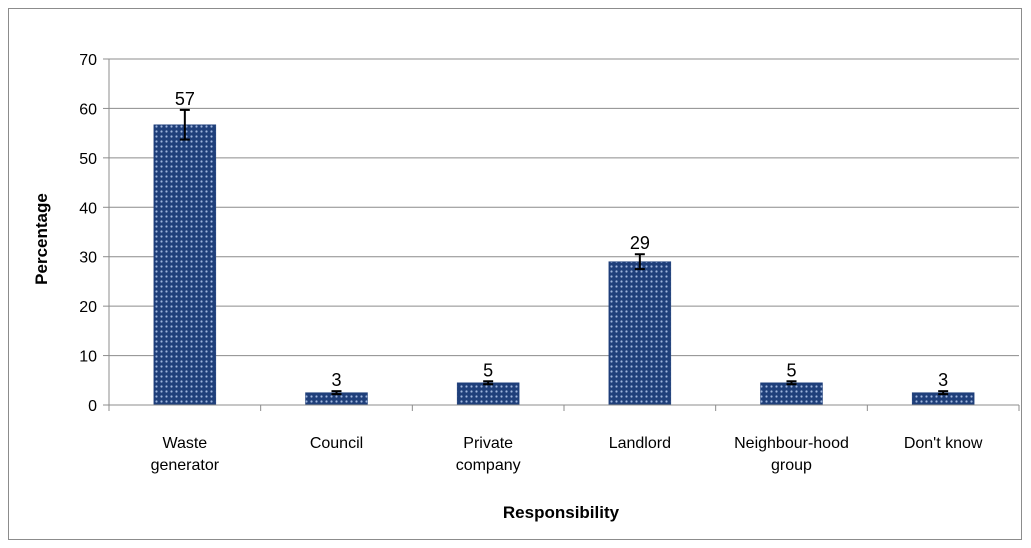  I want to click on data-label-2: 5, so click(488, 370).